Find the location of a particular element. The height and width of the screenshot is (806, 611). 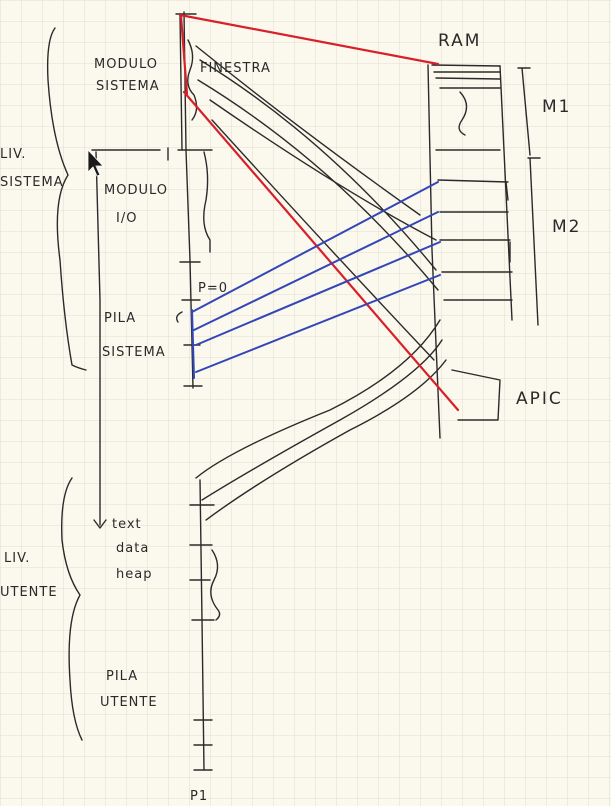

user-ticks is located at coordinates (202, 637).